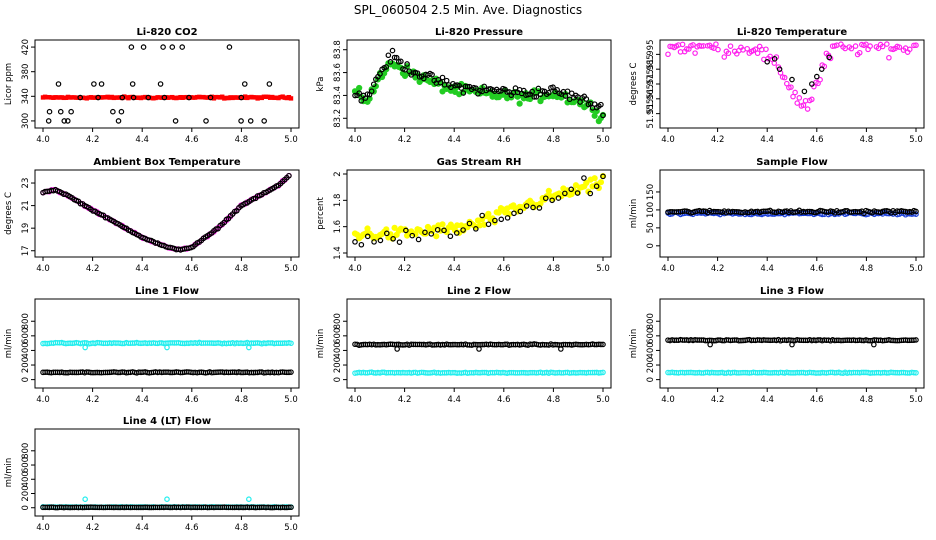 This screenshot has width=936, height=540. What do you see at coordinates (26, 96) in the screenshot?
I see `y-tick-label: 340` at bounding box center [26, 96].